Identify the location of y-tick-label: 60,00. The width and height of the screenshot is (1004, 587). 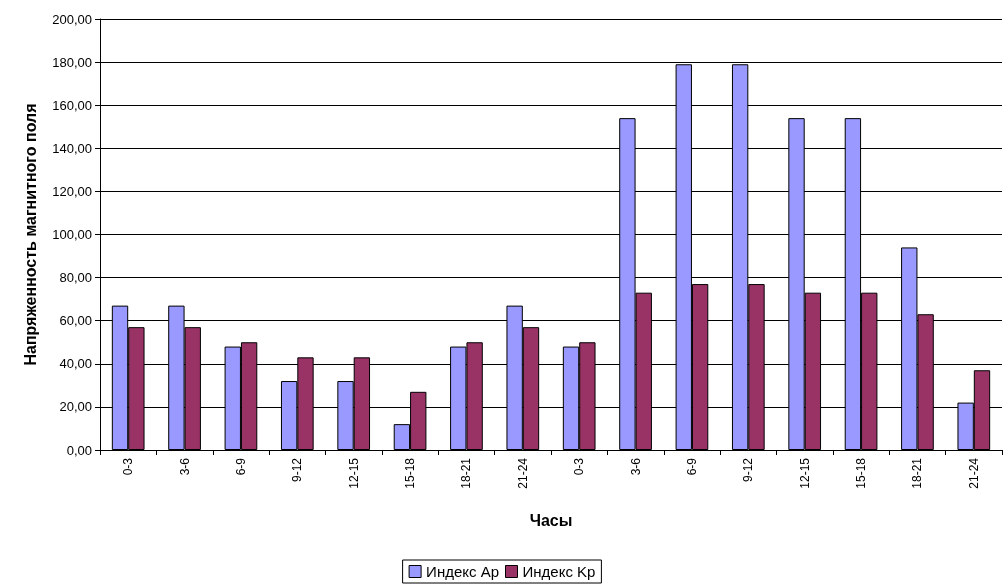
(75, 321).